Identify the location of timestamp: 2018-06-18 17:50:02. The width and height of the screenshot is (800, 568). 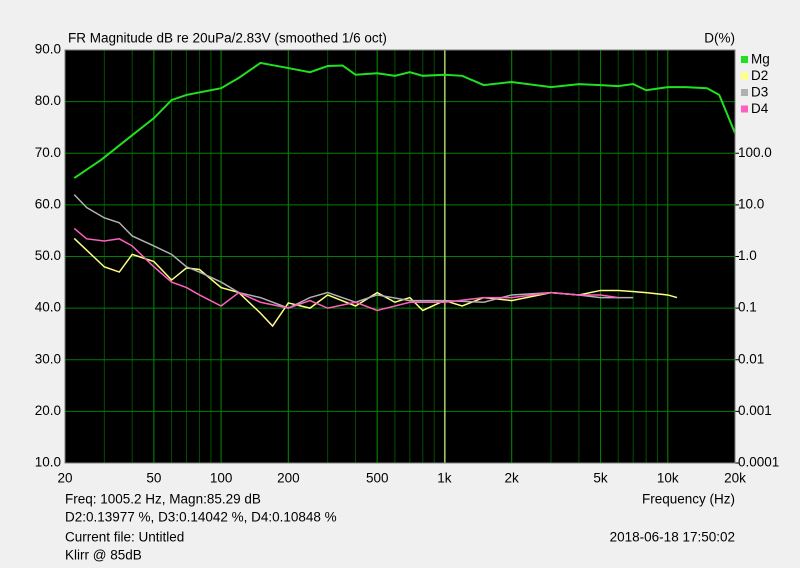
(672, 537).